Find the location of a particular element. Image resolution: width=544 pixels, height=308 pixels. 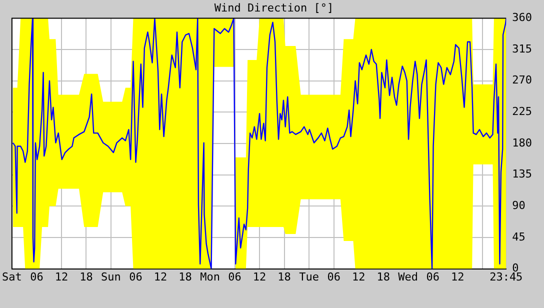

x-tick-label: Mon is located at coordinates (210, 277).